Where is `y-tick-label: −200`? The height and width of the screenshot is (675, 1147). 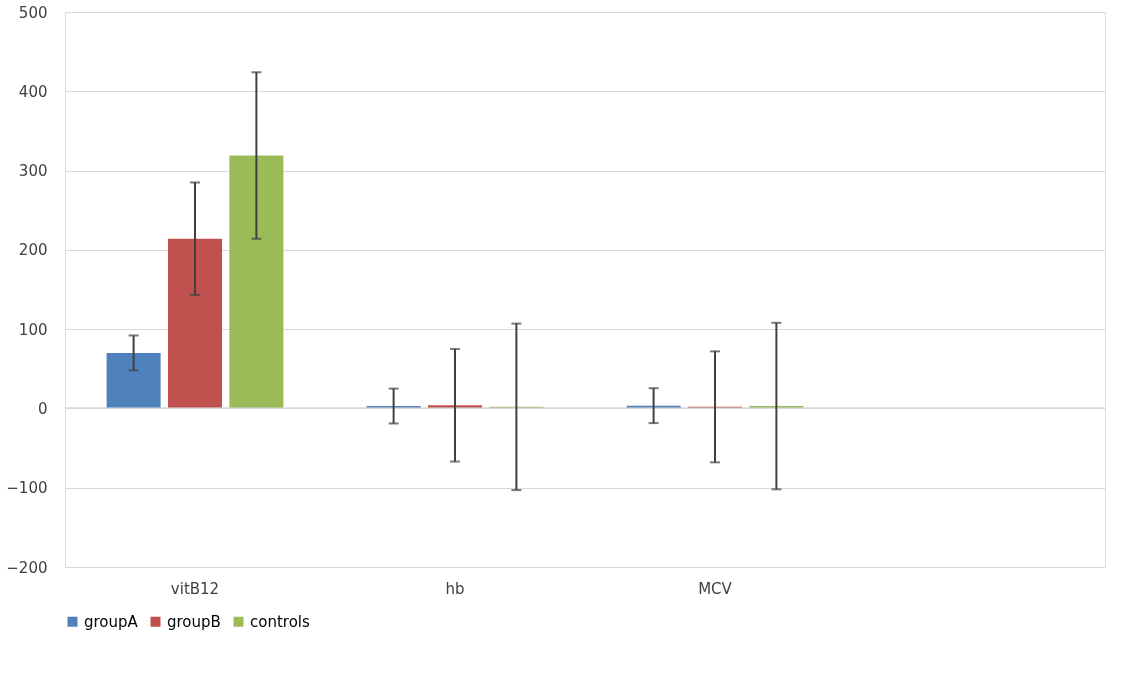 y-tick-label: −200 is located at coordinates (27, 567).